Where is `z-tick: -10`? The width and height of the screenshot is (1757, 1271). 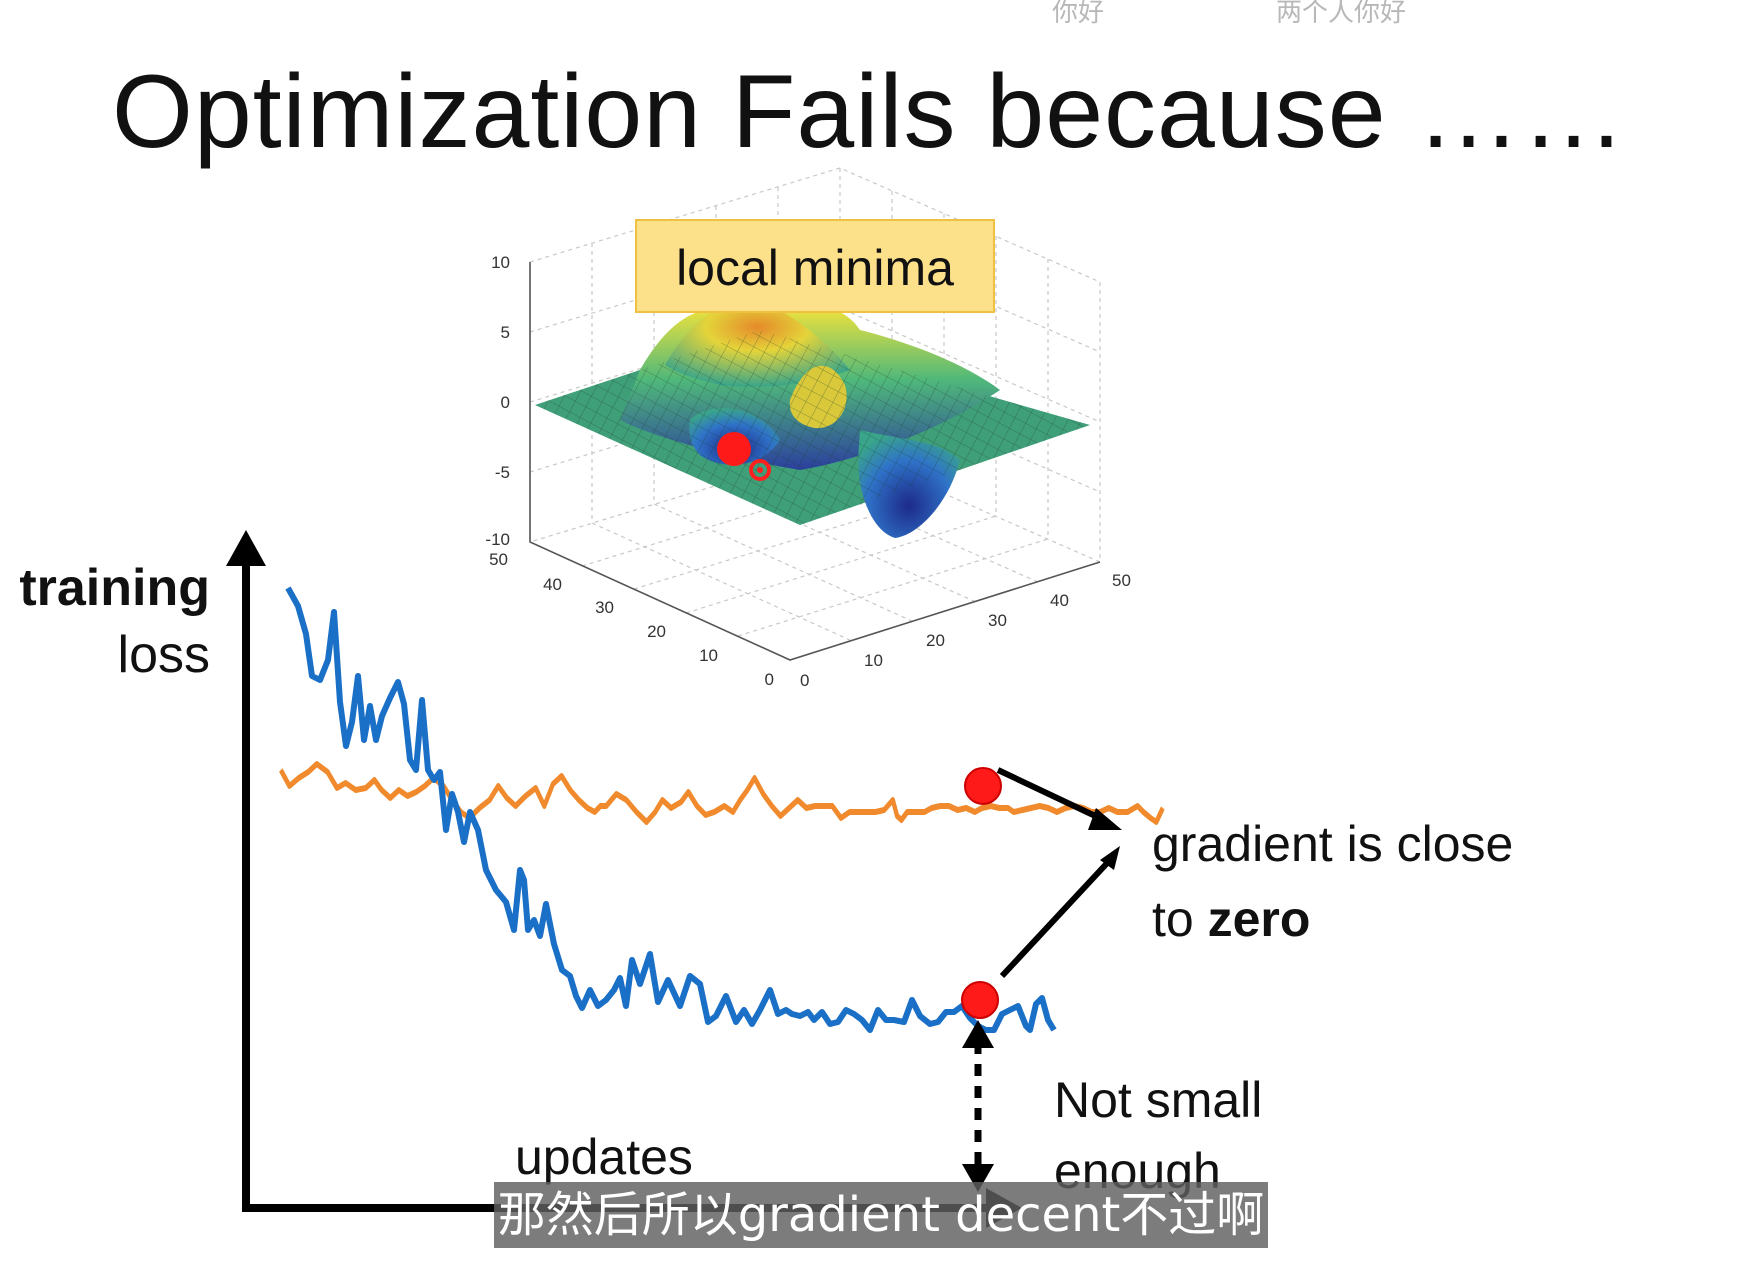 z-tick: -10 is located at coordinates (497, 539).